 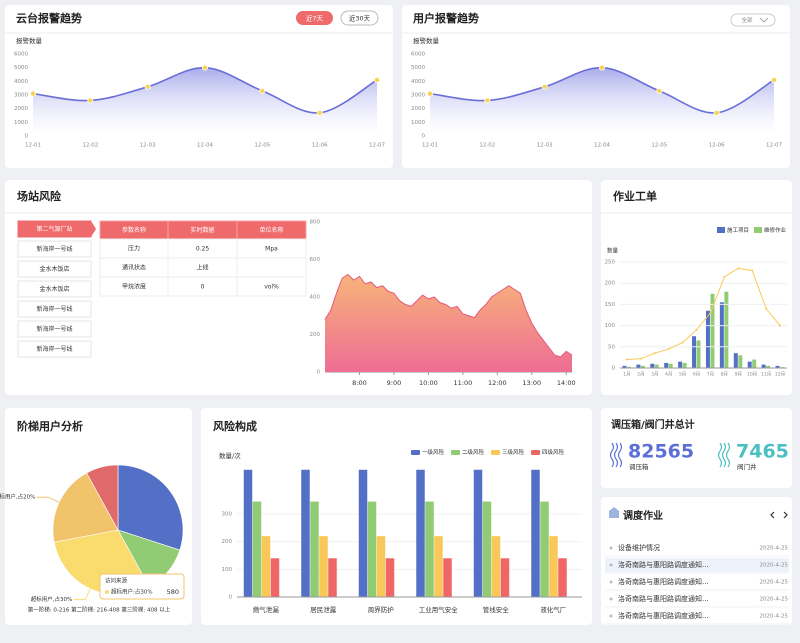 I want to click on legend-swatch, so click(x=721, y=230).